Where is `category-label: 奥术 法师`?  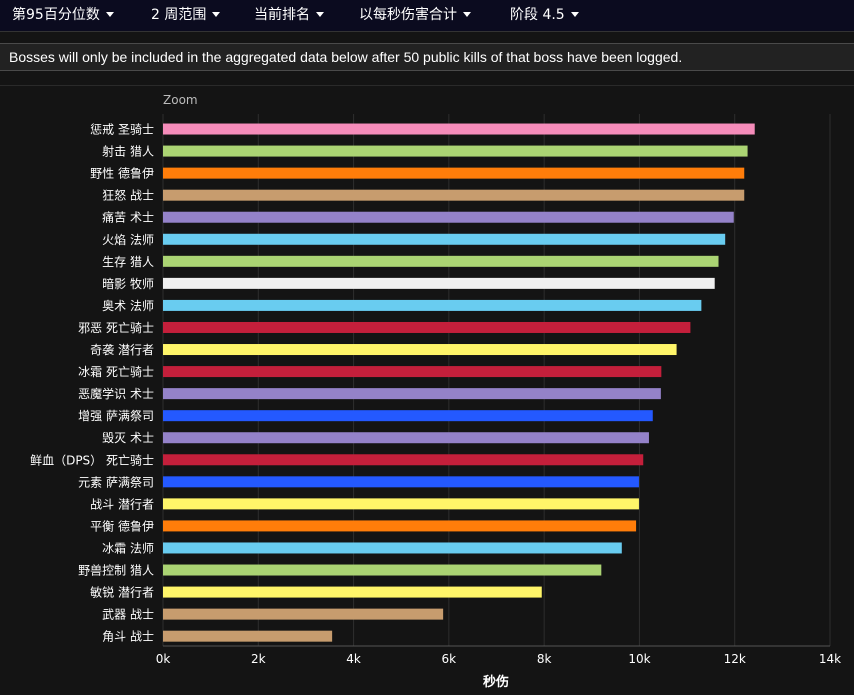 category-label: 奥术 法师 is located at coordinates (128, 306).